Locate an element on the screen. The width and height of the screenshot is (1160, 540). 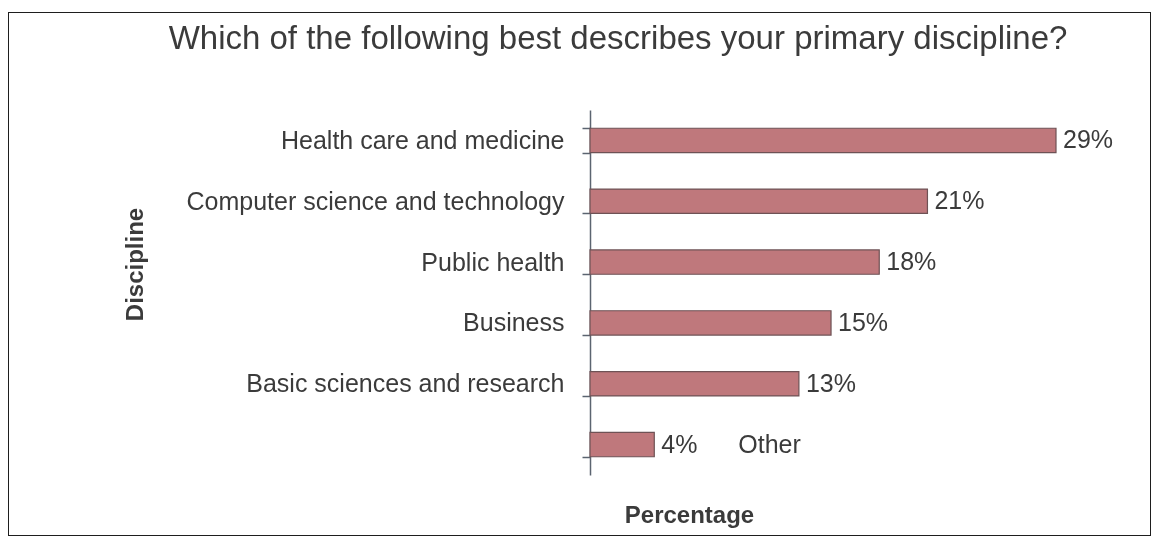
data-label: 29% is located at coordinates (1088, 139).